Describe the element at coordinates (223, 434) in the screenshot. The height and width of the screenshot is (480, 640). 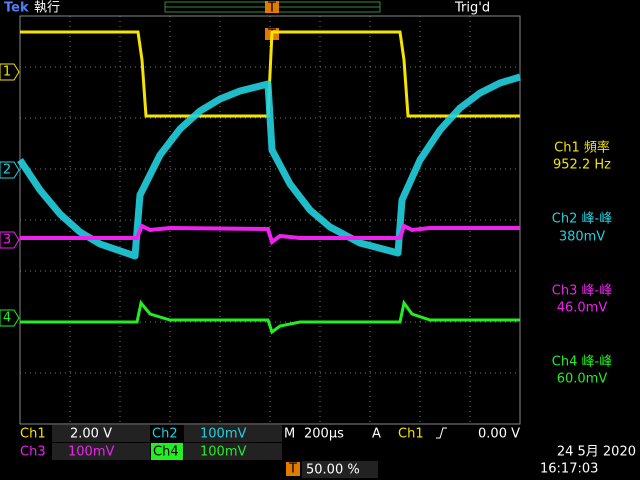
I see `ch2-scale: 100mV` at that location.